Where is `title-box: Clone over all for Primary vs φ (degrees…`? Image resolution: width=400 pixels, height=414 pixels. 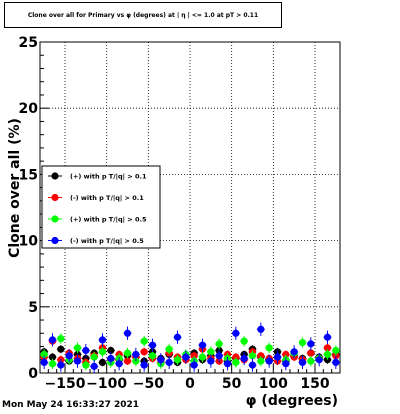
title-box: Clone over all for Primary vs φ (degrees… is located at coordinates (143, 15).